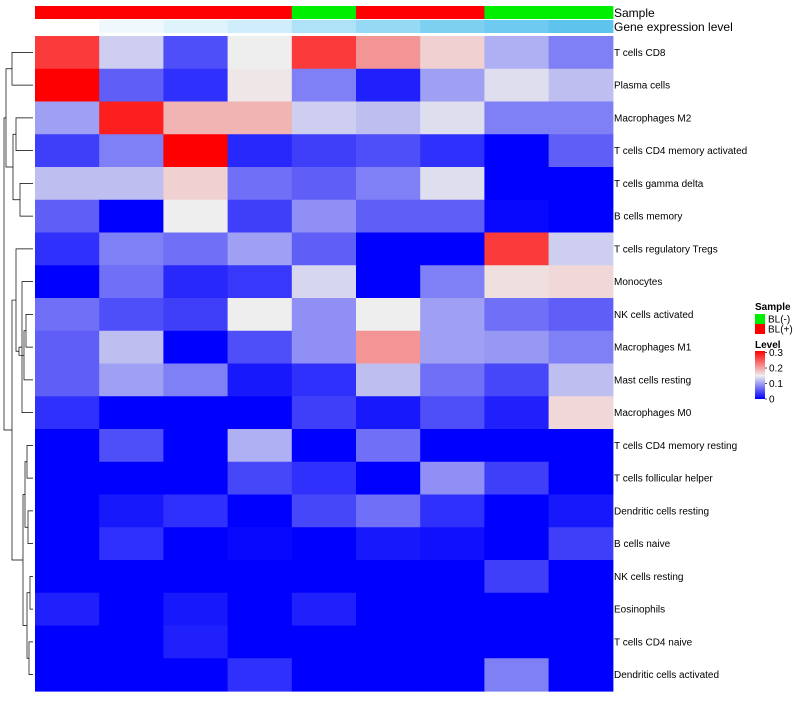 This screenshot has width=800, height=705. Describe the element at coordinates (653, 118) in the screenshot. I see `row-label: Macrophages M2` at that location.